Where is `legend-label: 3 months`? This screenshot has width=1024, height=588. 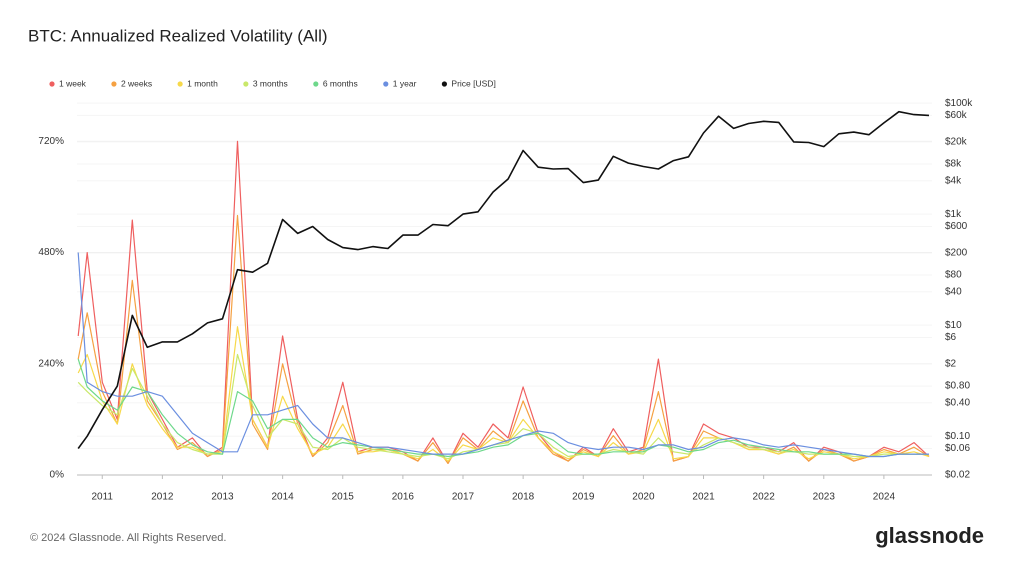
legend-label: 3 months is located at coordinates (270, 83).